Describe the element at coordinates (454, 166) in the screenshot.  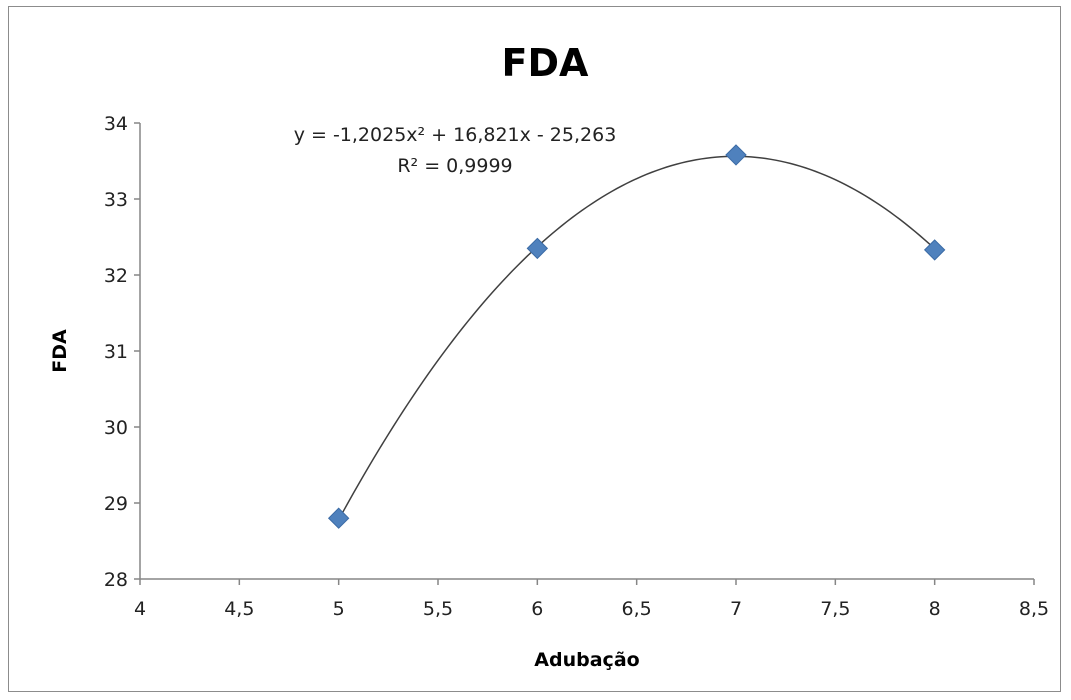
I see `r-squared-label: R² = 0,9999` at that location.